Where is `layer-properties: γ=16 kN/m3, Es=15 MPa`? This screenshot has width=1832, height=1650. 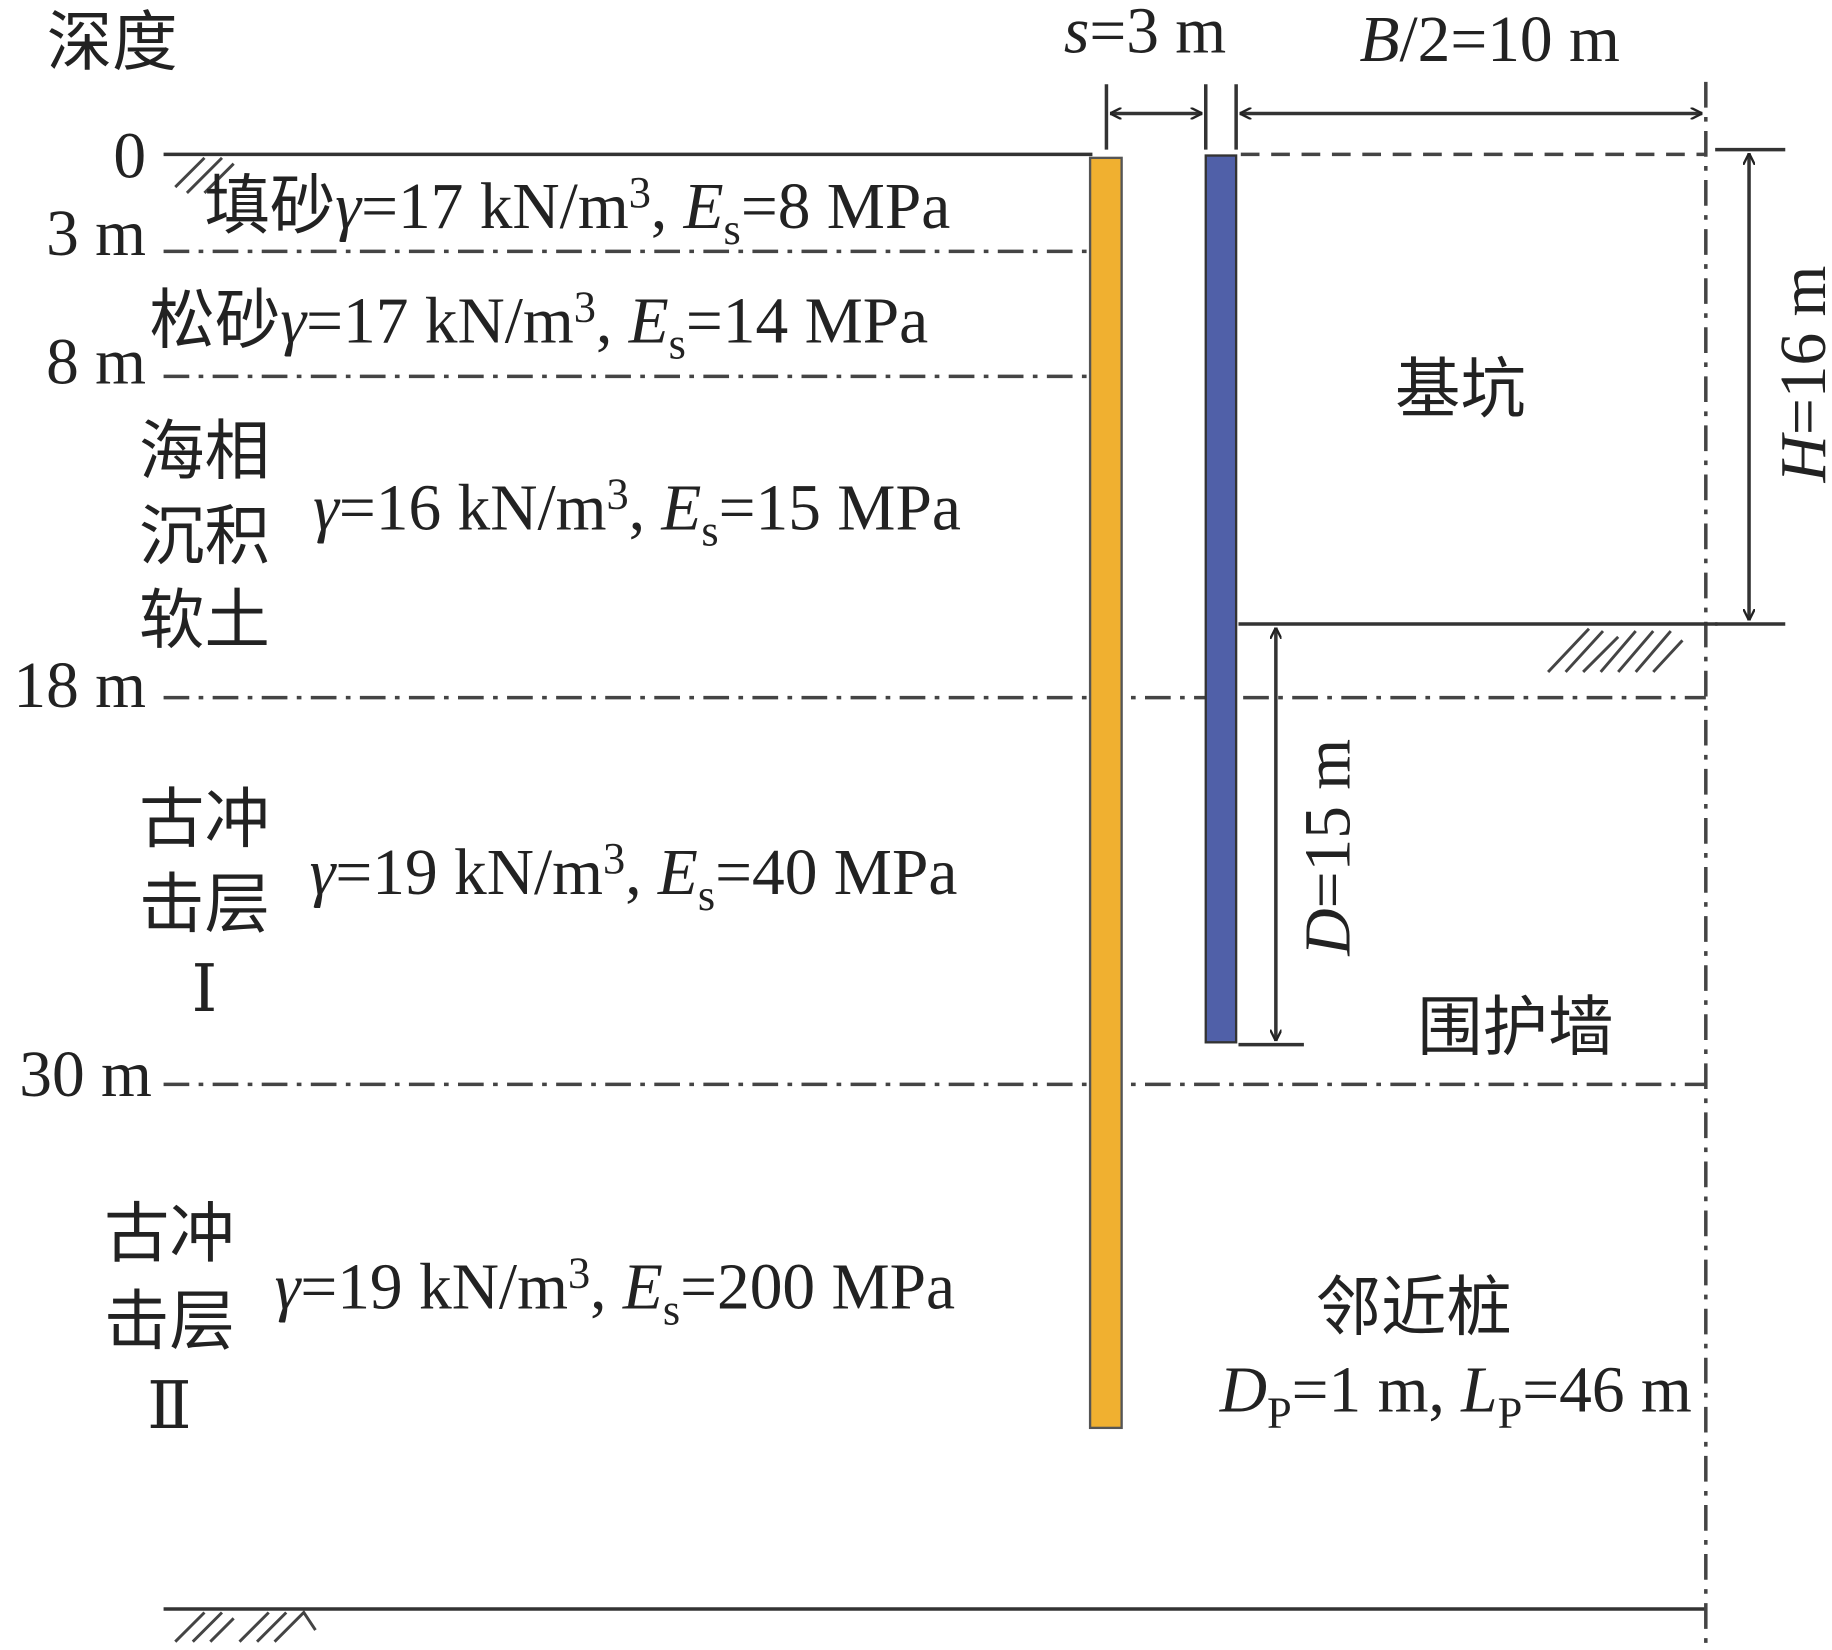 layer-properties: γ=16 kN/m3, Es=15 MPa is located at coordinates (637, 511).